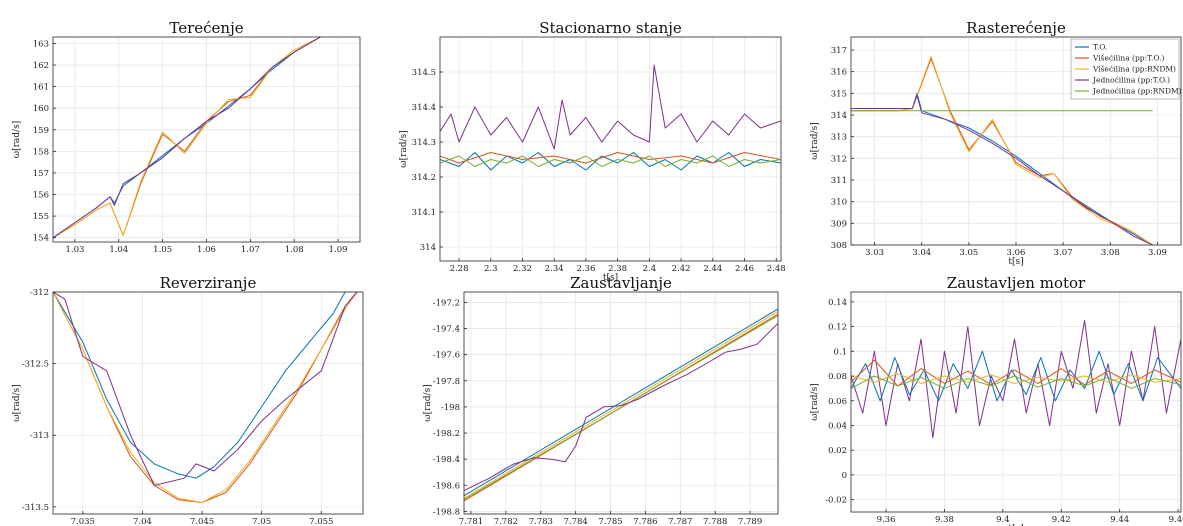  What do you see at coordinates (35, 365) in the screenshot?
I see `y-tick-label: -312.5` at bounding box center [35, 365].